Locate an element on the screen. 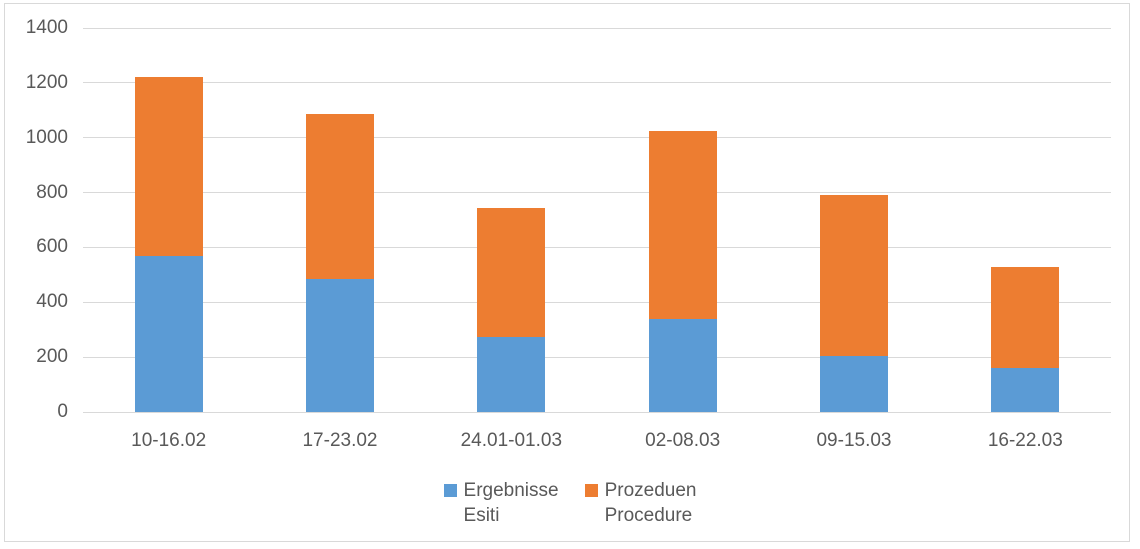 This screenshot has height=549, width=1140. x-axis-label: 02-08.03 is located at coordinates (683, 440).